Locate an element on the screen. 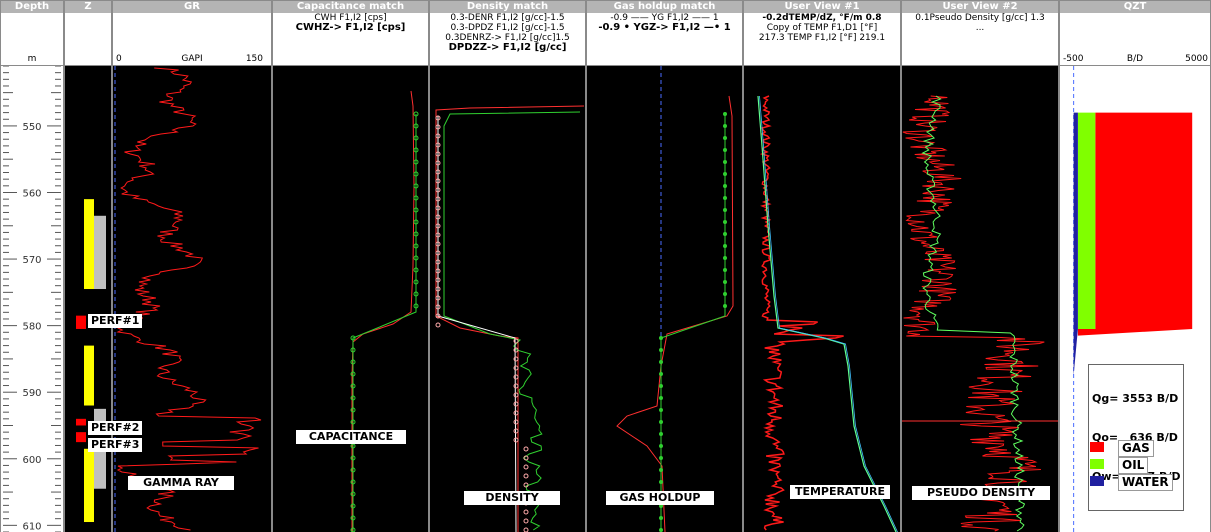 The image size is (1211, 532). capacitance-label: CAPACITANCE is located at coordinates (351, 437).